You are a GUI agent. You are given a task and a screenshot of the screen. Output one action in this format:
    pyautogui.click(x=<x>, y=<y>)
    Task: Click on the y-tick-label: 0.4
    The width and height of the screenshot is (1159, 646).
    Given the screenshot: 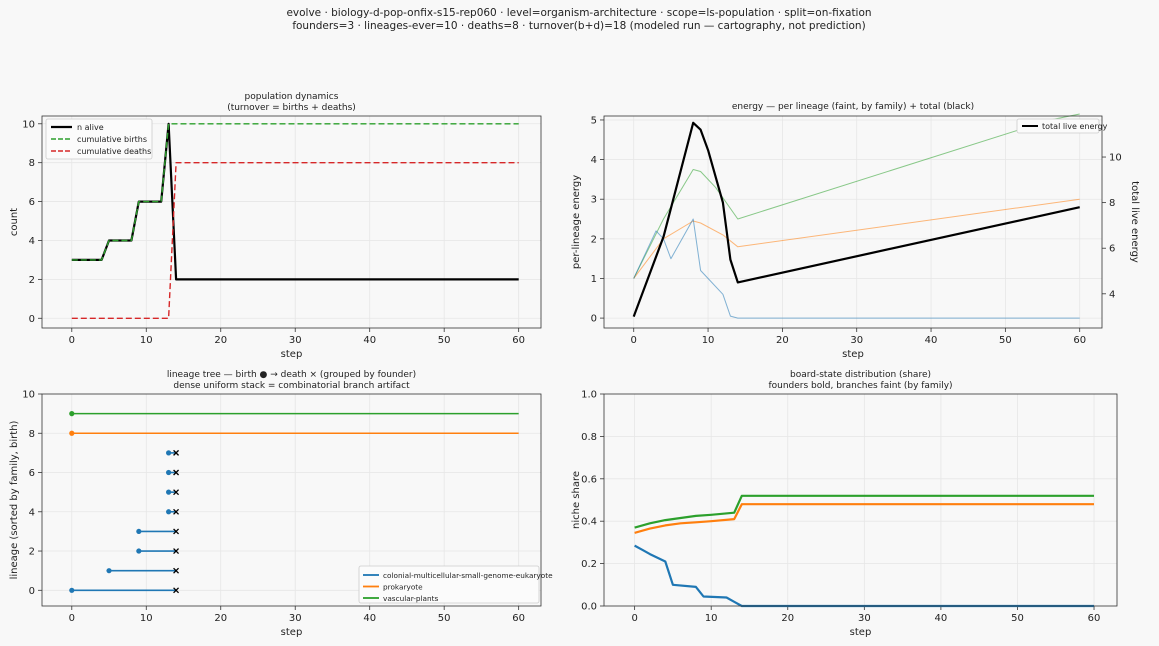 What is the action you would take?
    pyautogui.click(x=589, y=522)
    